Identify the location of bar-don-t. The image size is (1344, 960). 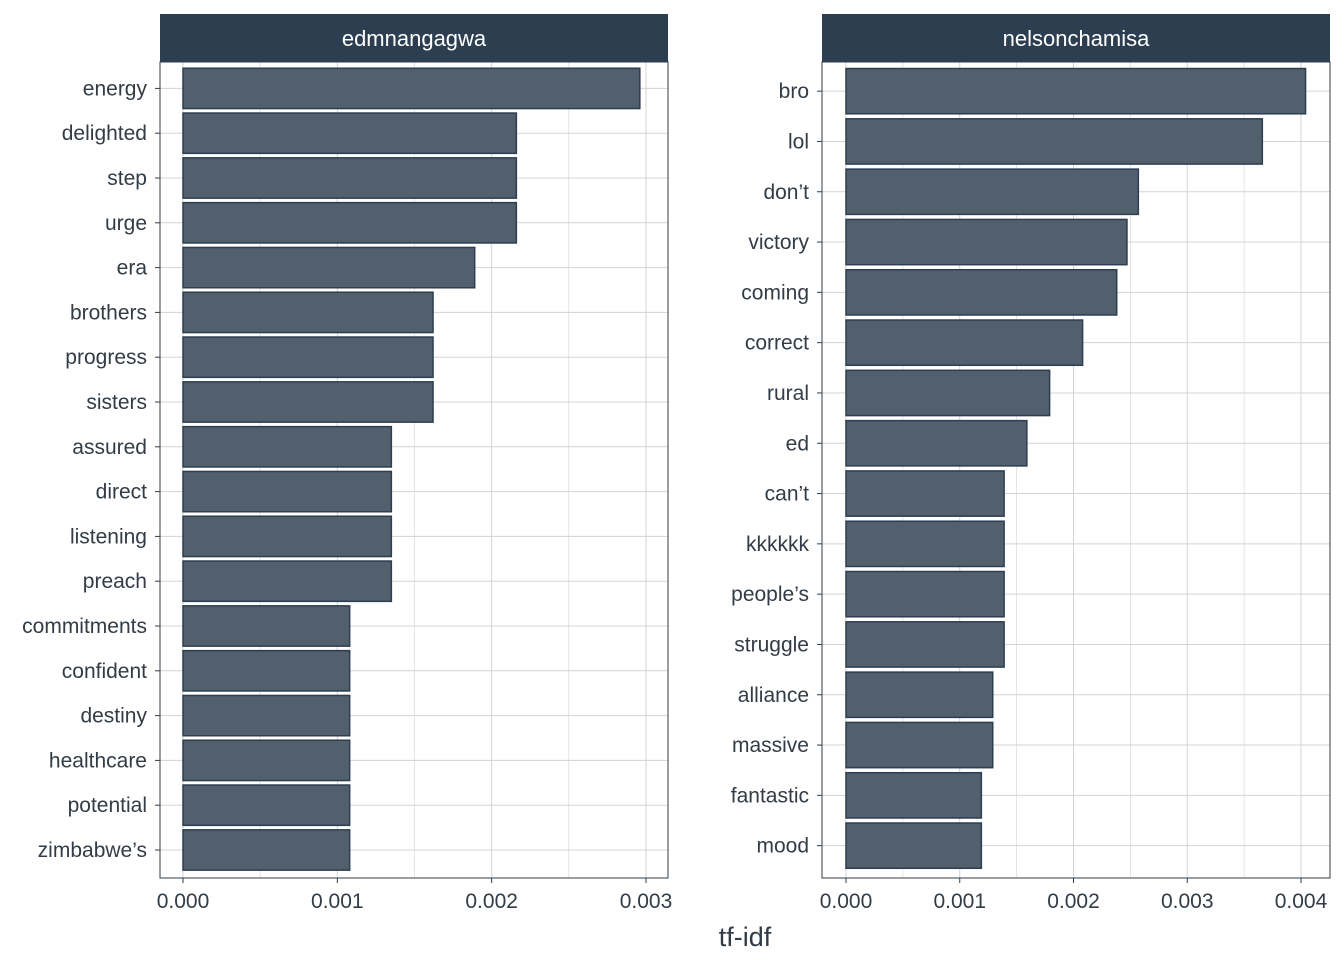
(992, 192).